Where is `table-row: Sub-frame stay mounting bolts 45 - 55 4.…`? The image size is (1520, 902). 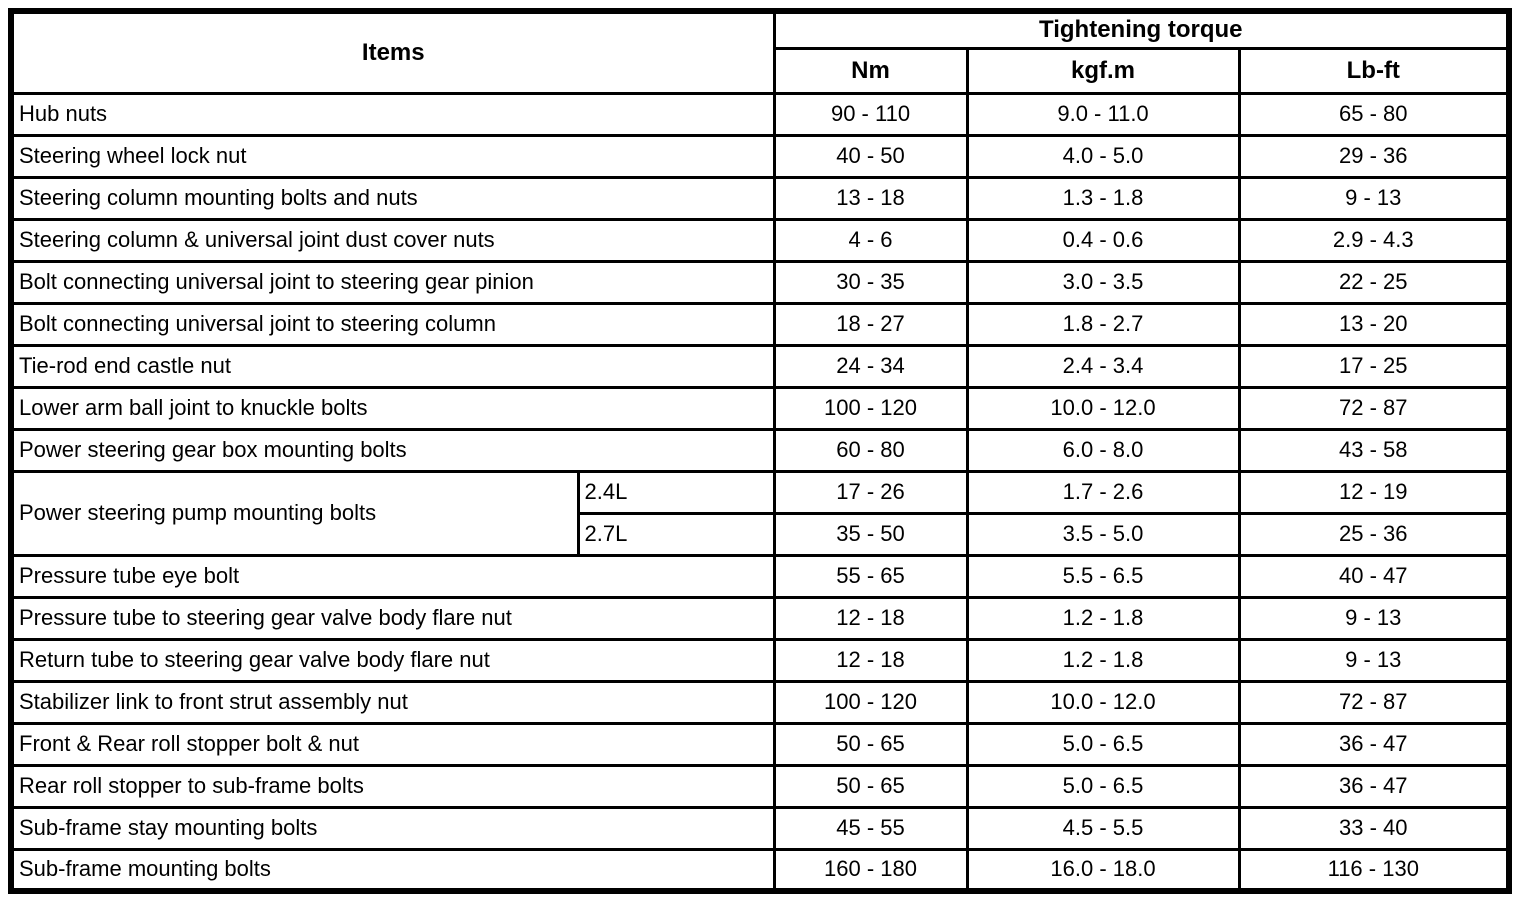
table-row: Sub-frame stay mounting bolts 45 - 55 4.… is located at coordinates (760, 828).